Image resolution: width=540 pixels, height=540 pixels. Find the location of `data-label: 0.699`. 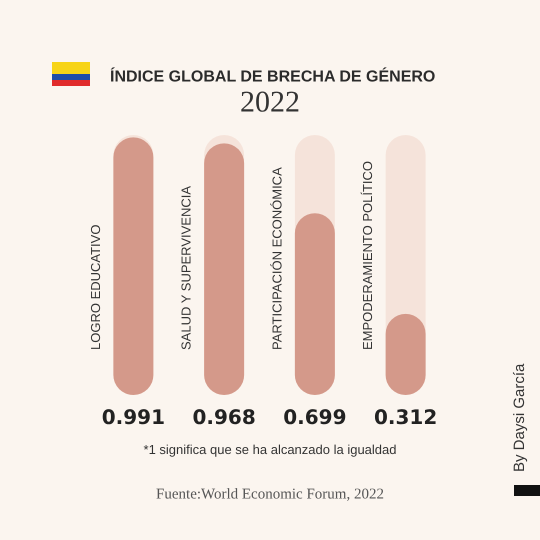

data-label: 0.699 is located at coordinates (315, 417).